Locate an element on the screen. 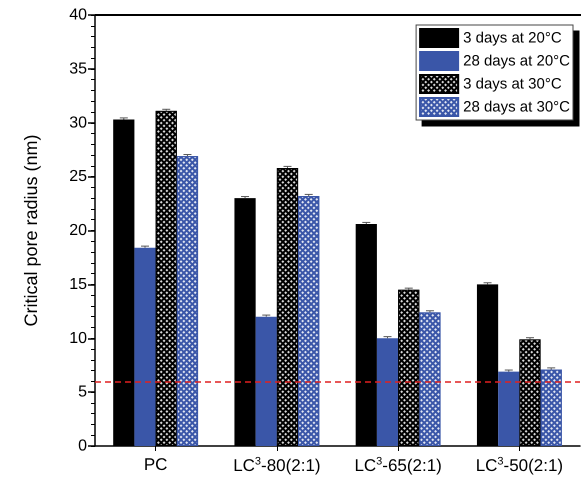 The height and width of the screenshot is (485, 581). legend-label: 28 days at 30°C is located at coordinates (516, 107).